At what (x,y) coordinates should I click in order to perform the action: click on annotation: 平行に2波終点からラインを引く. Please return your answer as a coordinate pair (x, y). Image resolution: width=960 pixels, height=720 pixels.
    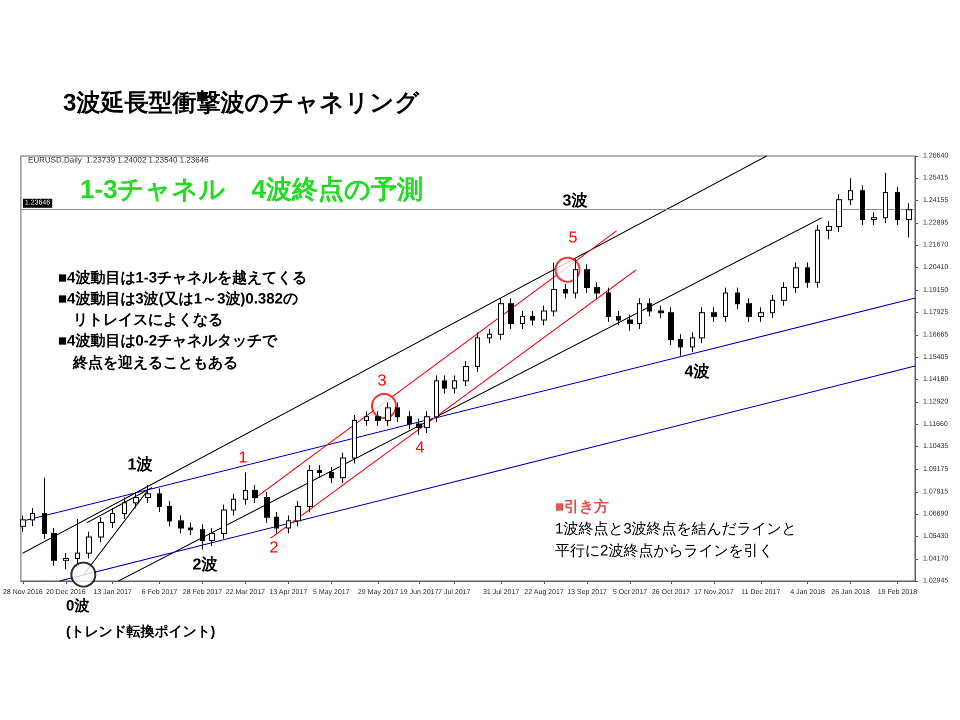
    Looking at the image, I should click on (664, 551).